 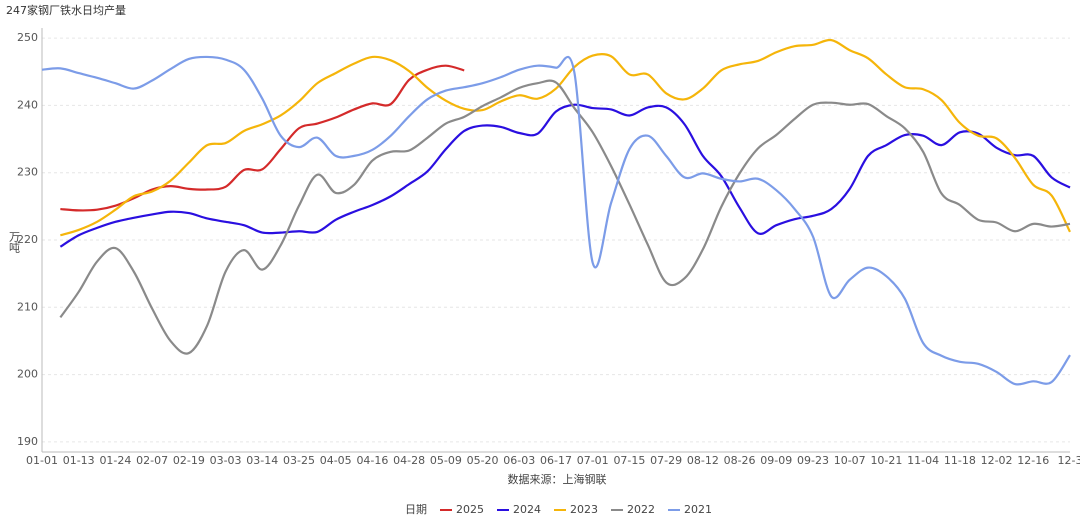 I want to click on x-tick-label: 12-3, so click(x=1069, y=460).